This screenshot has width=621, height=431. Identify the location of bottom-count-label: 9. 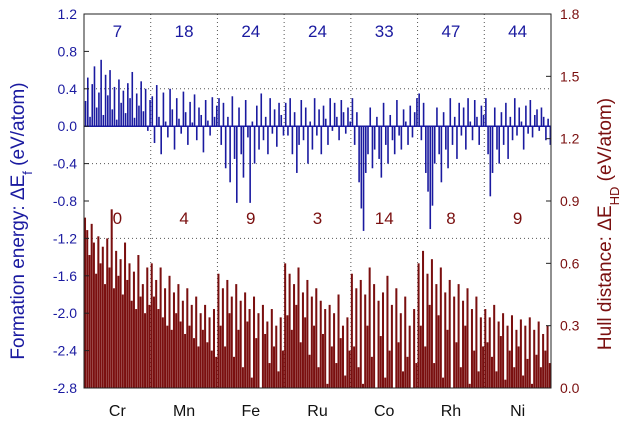
(517, 218).